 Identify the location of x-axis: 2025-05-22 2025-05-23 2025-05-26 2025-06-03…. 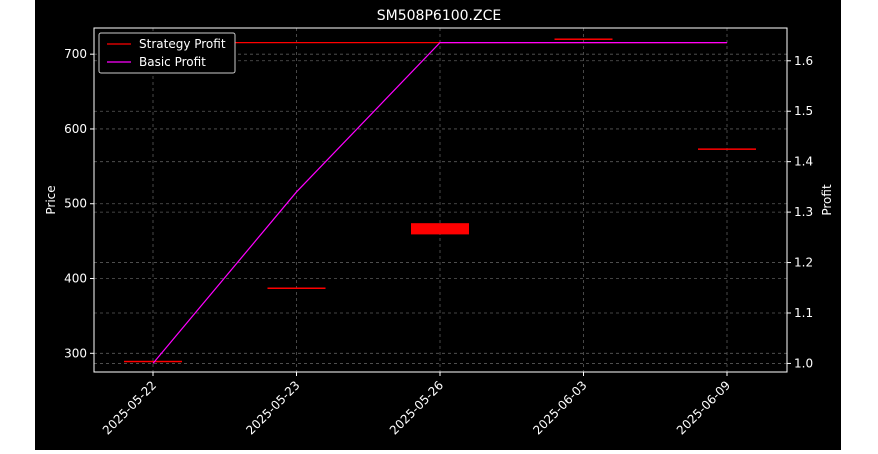
(416, 404).